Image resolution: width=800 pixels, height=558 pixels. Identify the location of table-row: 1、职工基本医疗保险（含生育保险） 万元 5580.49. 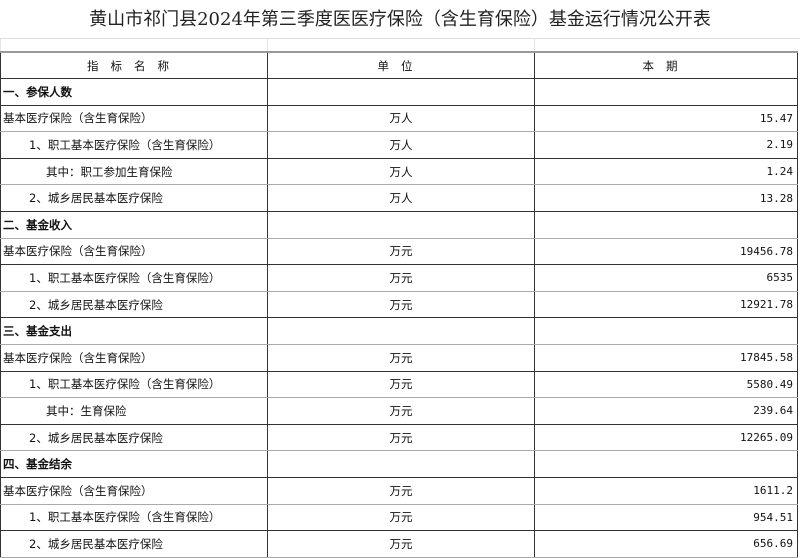
(399, 385).